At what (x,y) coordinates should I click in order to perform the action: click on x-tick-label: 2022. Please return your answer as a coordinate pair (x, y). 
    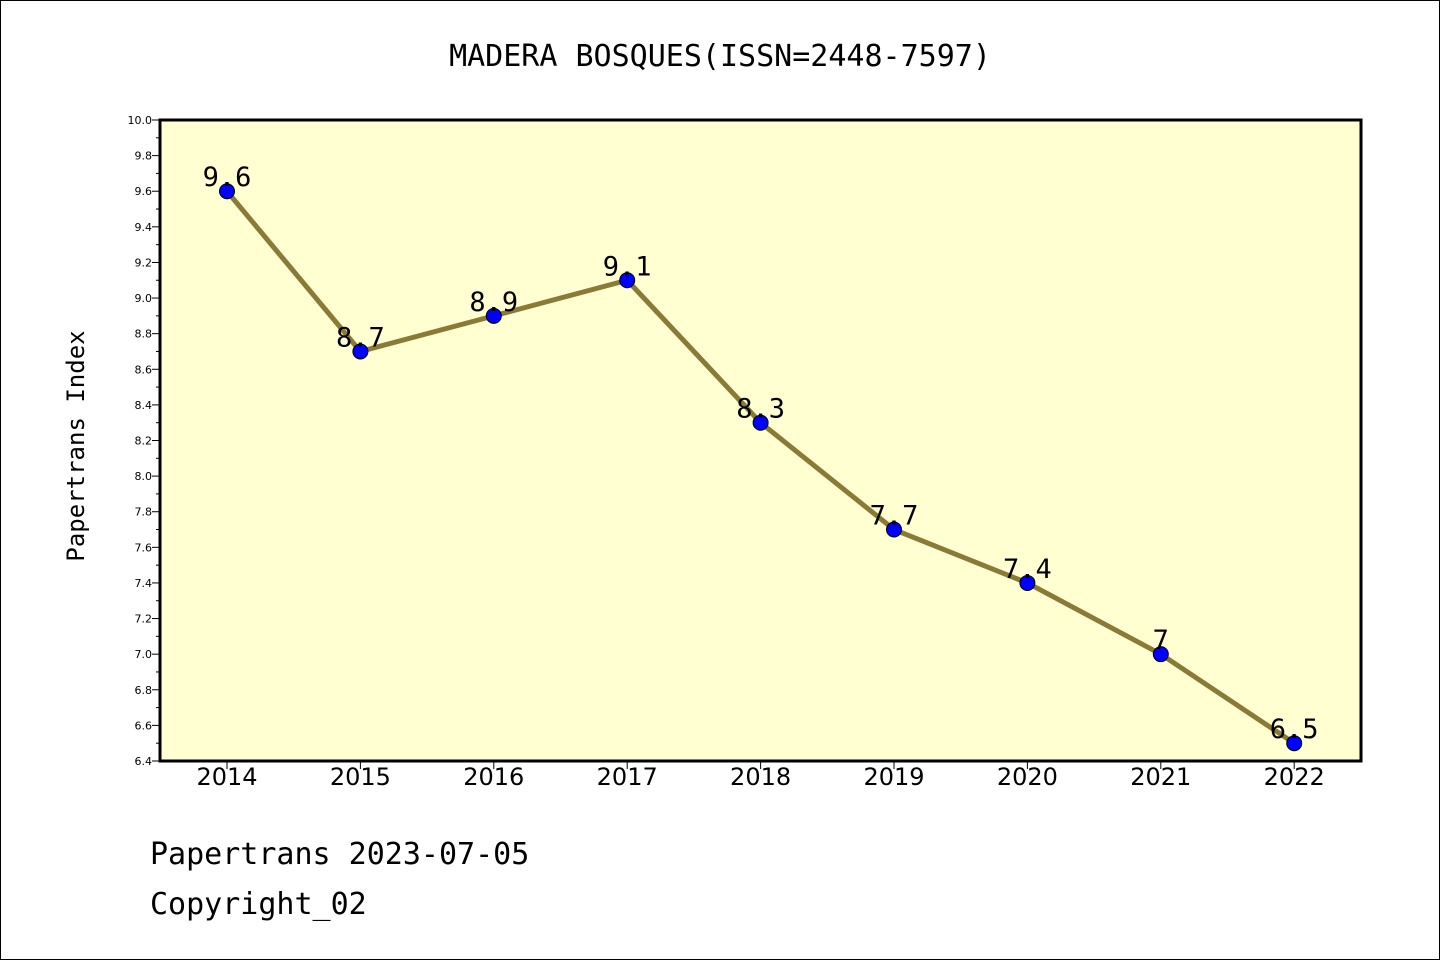
    Looking at the image, I should click on (1294, 777).